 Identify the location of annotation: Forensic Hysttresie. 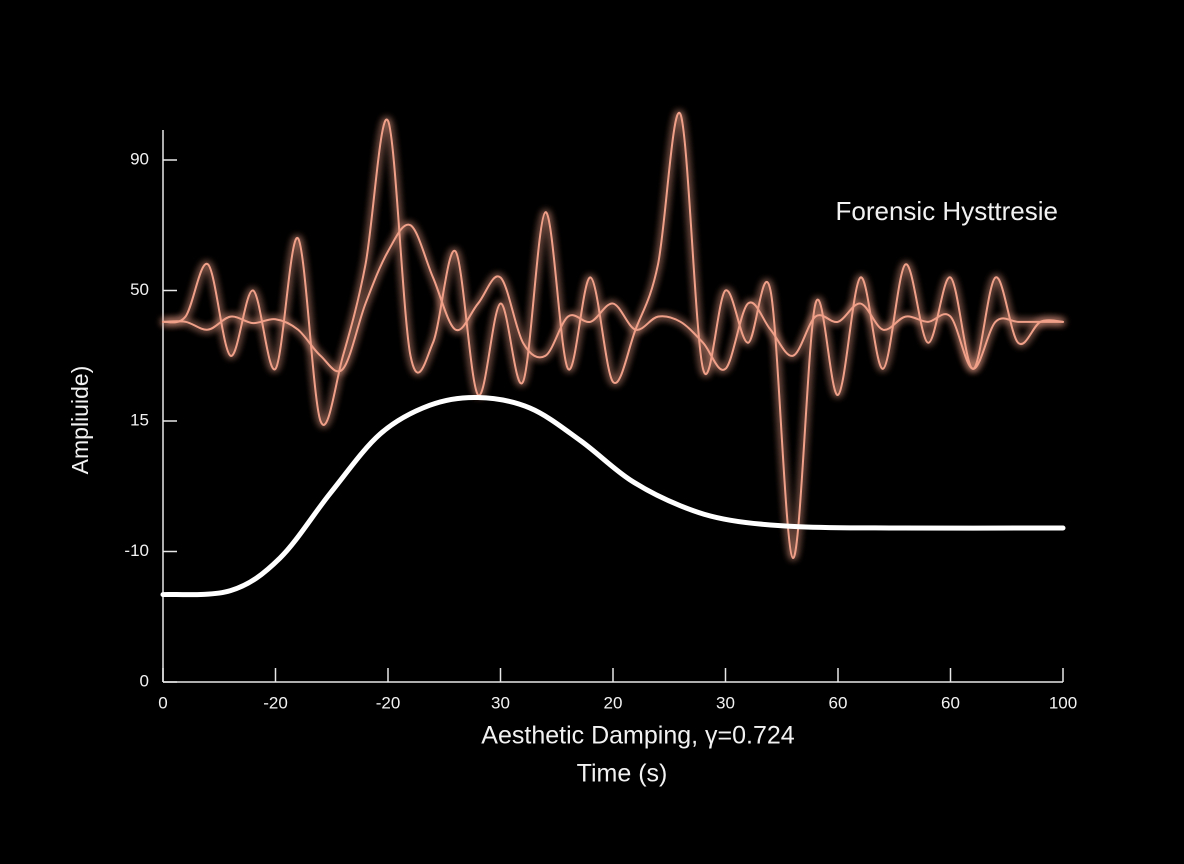
(947, 211).